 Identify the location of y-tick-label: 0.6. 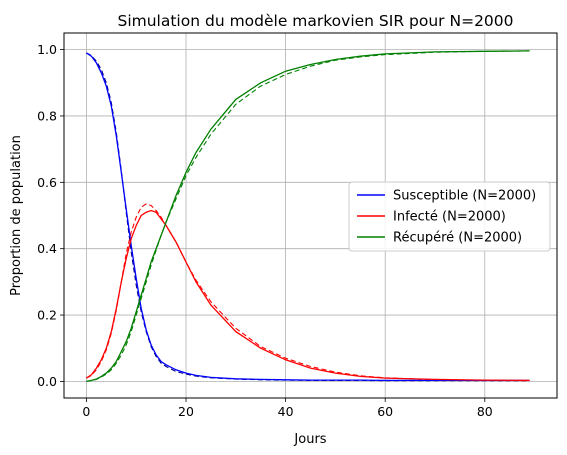
(47, 182).